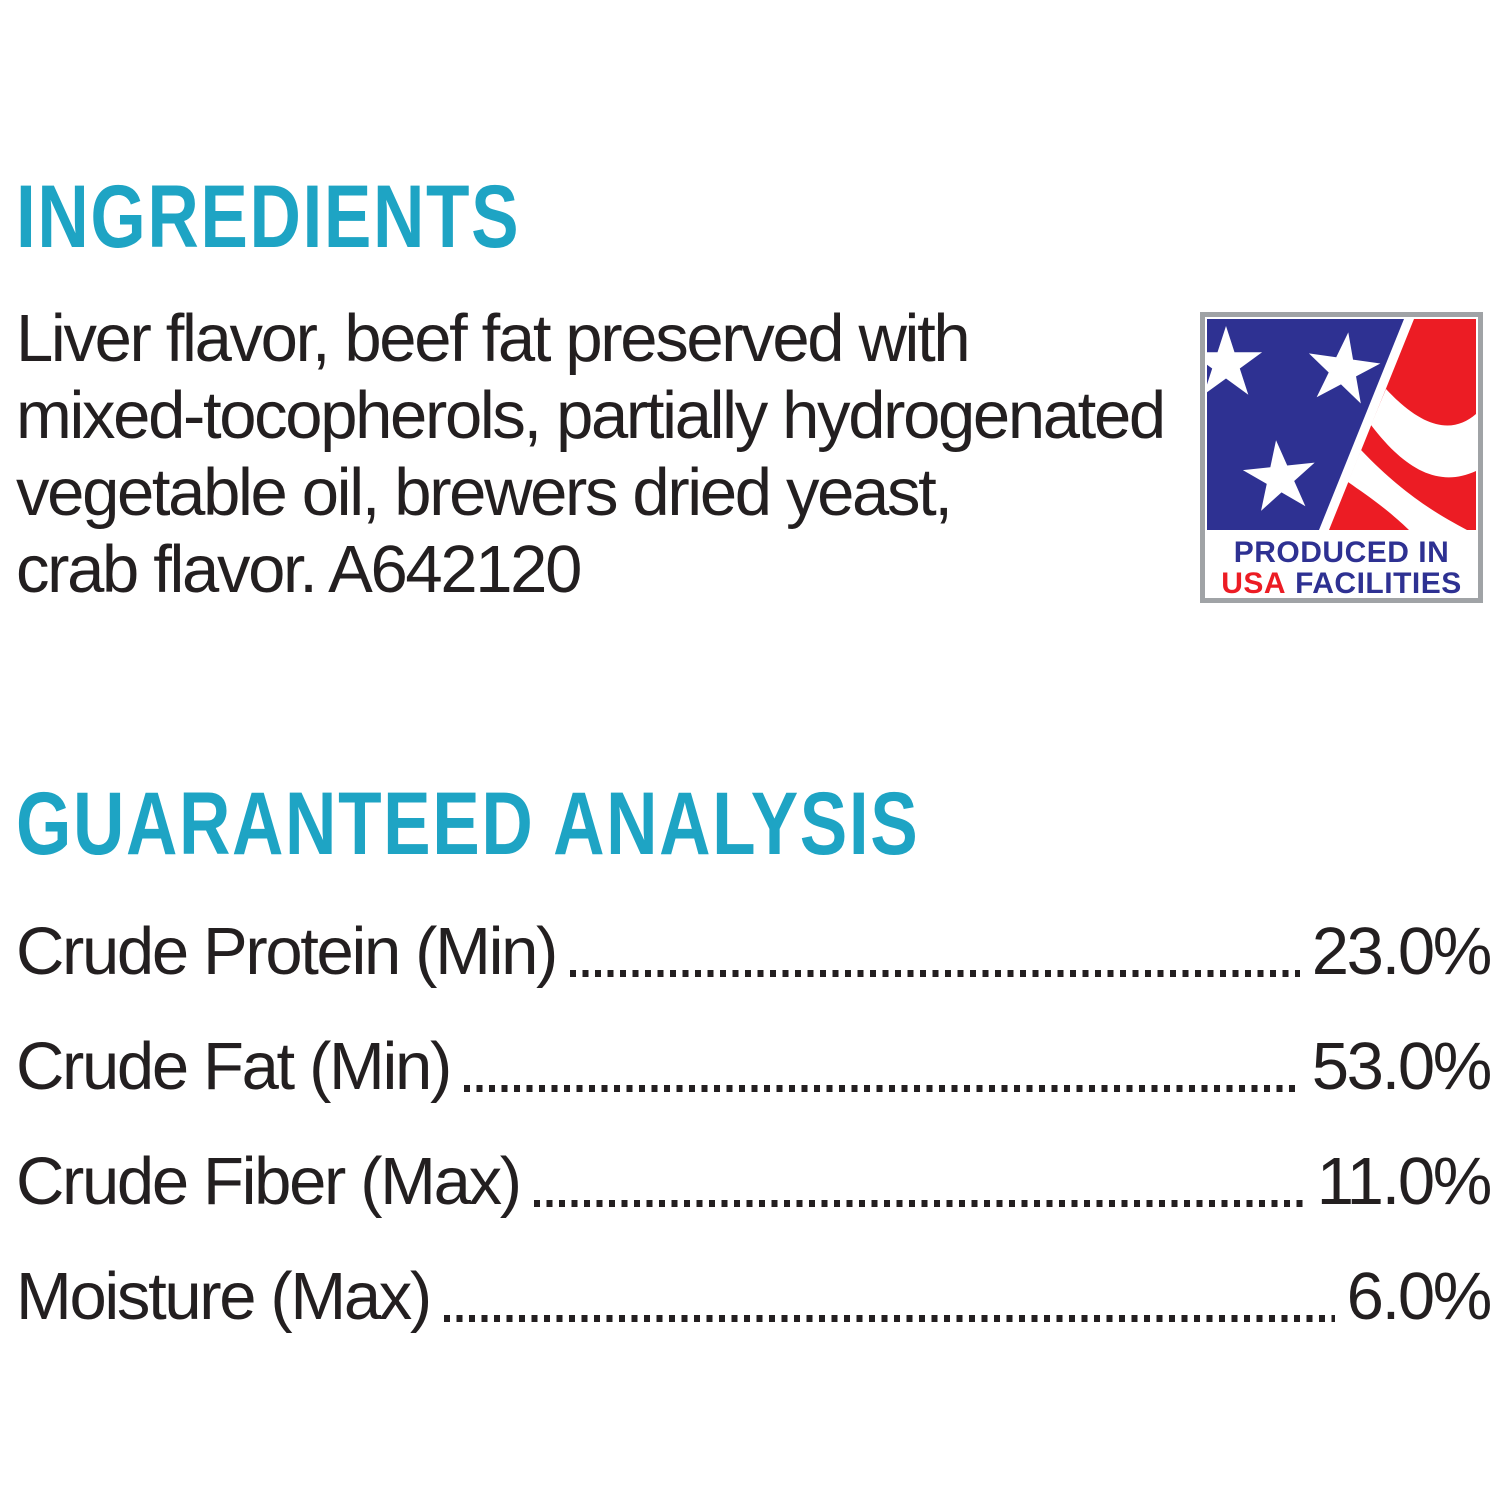 The width and height of the screenshot is (1500, 1500). I want to click on ingredients-line: vegetable oil, brewers dried yeast,, so click(484, 492).